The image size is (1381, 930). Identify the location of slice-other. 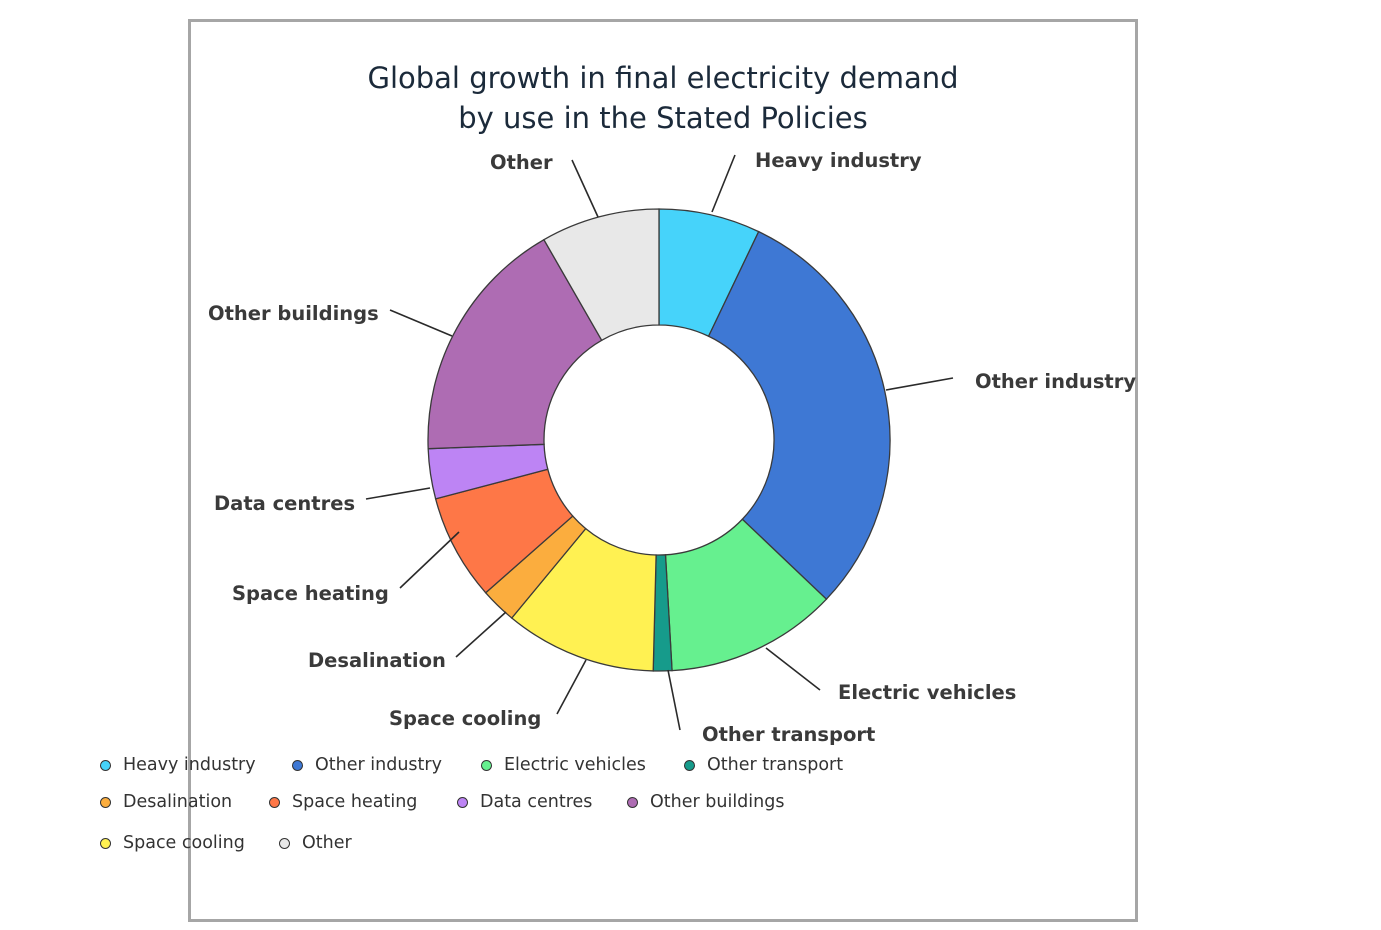
(601, 275).